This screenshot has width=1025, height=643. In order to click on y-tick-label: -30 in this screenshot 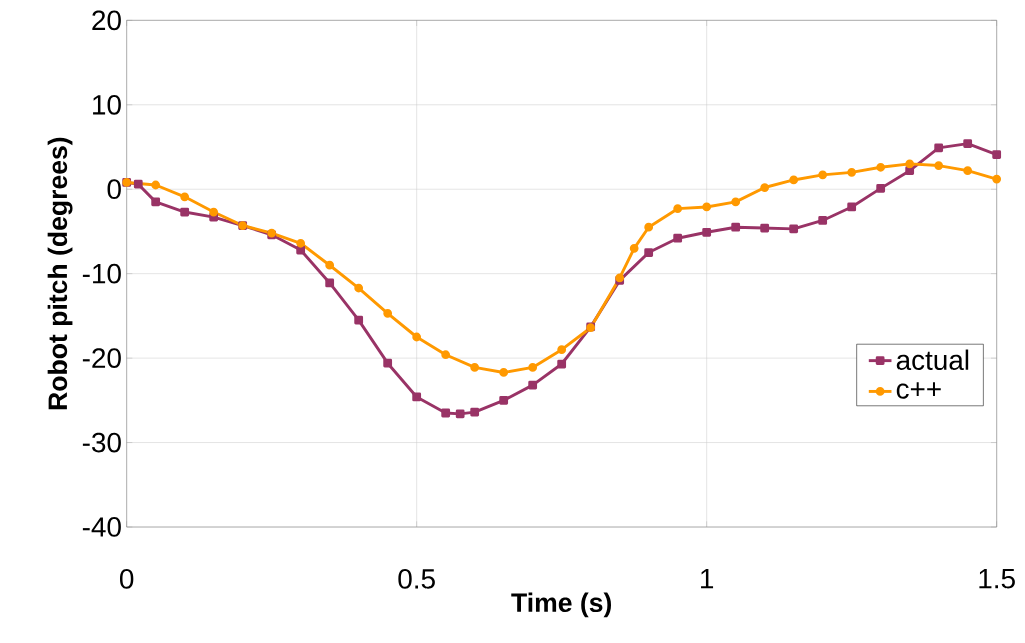, I will do `click(101, 442)`.